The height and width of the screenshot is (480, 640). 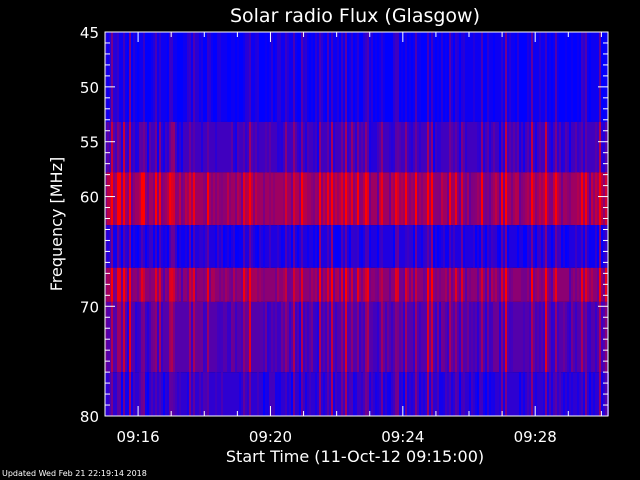 I want to click on frequency-band, so click(x=357, y=394).